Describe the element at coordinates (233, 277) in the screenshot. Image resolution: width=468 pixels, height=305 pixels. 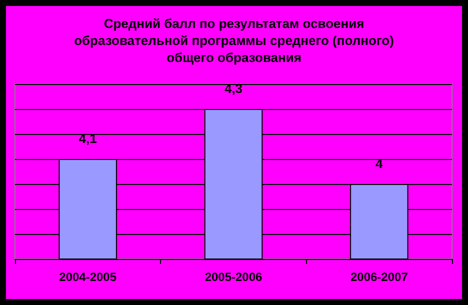
I see `x-tick-label: 2005-2006` at that location.